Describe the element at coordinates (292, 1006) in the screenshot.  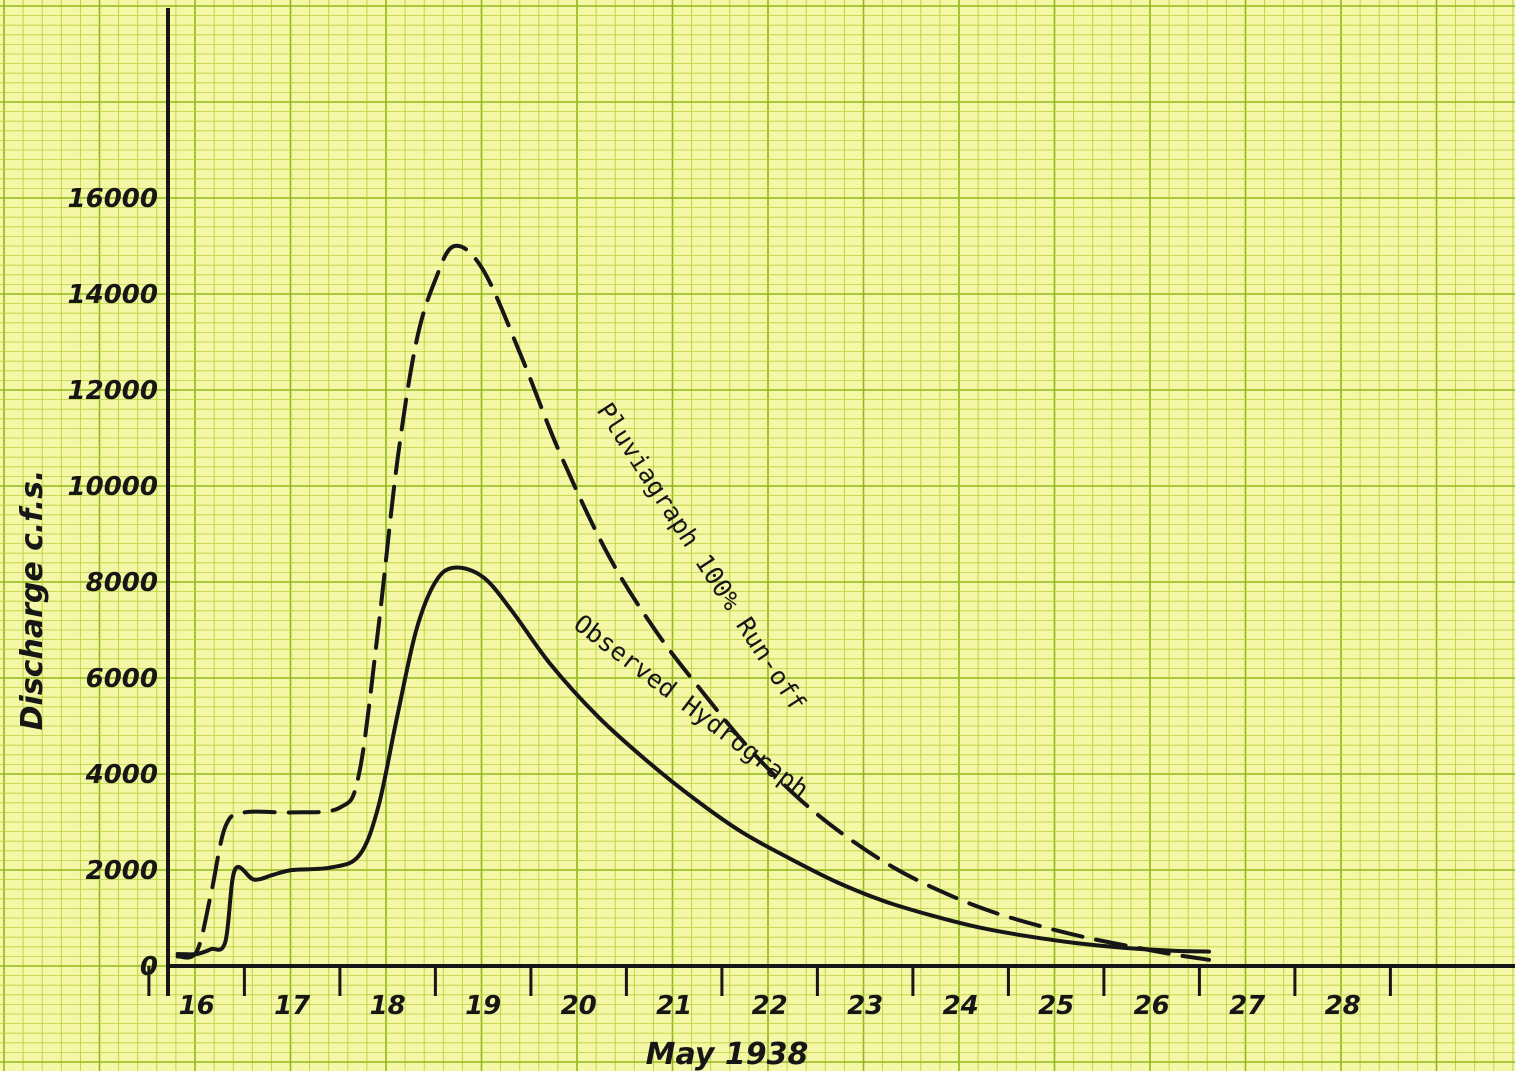
I see `x-tick-label: 17` at that location.